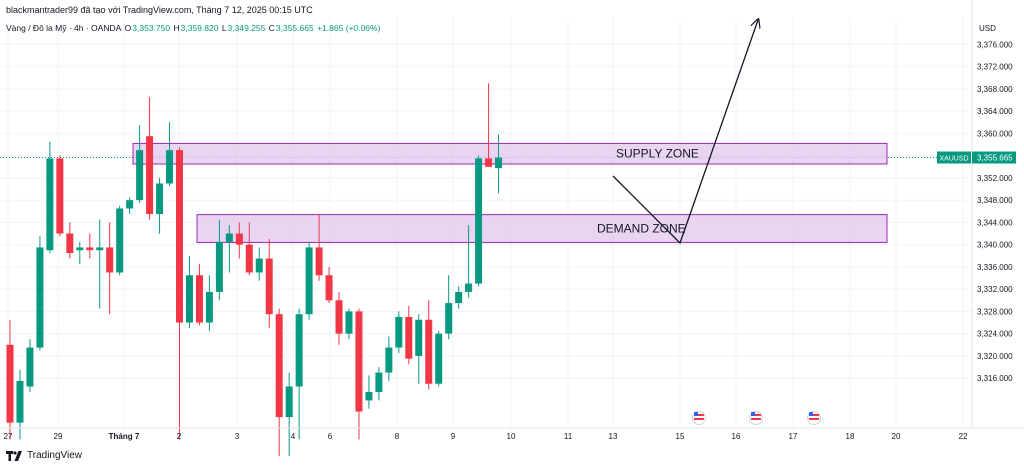 Image resolution: width=1024 pixels, height=468 pixels. I want to click on price-tick-label: 3,372.000, so click(995, 67).